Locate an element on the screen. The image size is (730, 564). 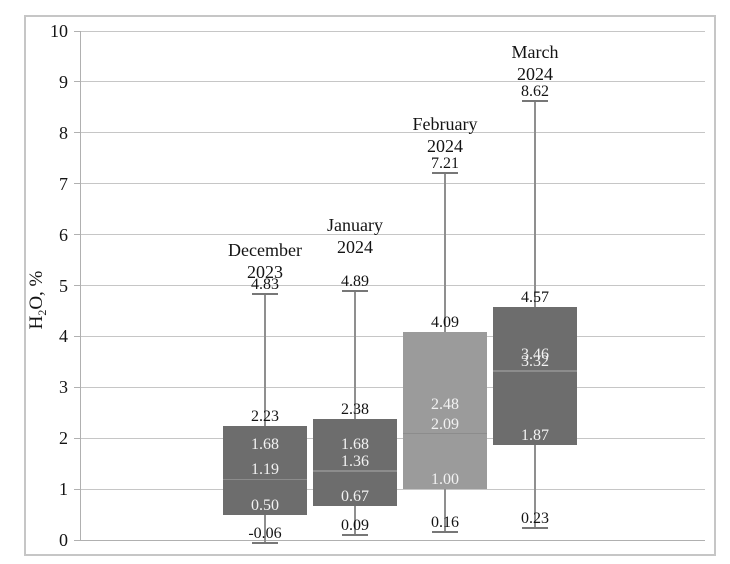
label-max: 7.21 is located at coordinates (445, 163).